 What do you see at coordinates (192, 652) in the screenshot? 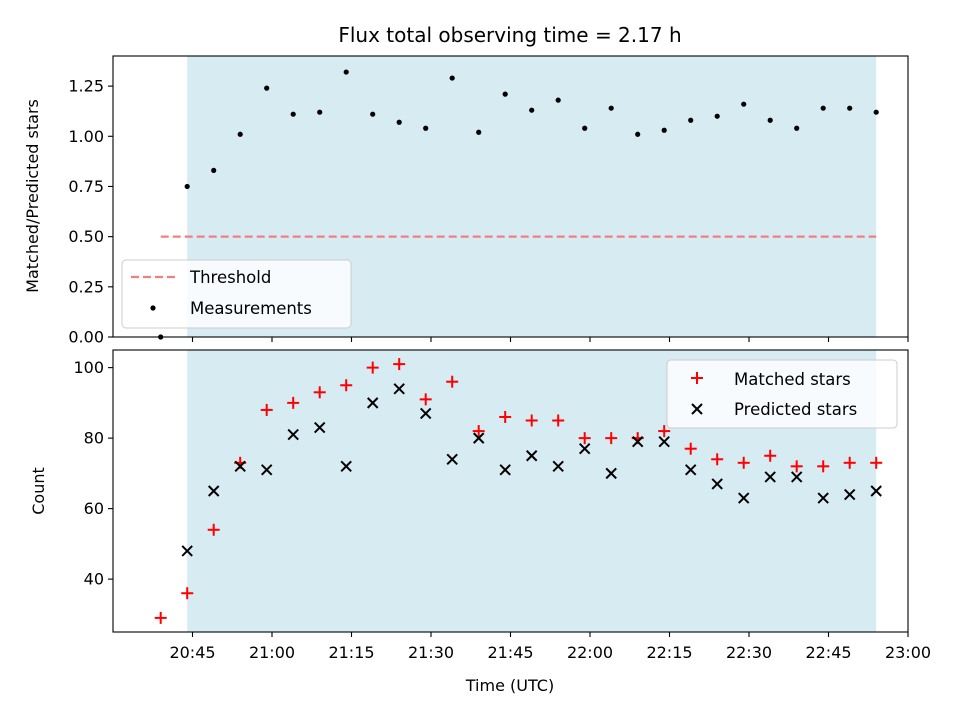
I see `x-tick-label: 20:45` at bounding box center [192, 652].